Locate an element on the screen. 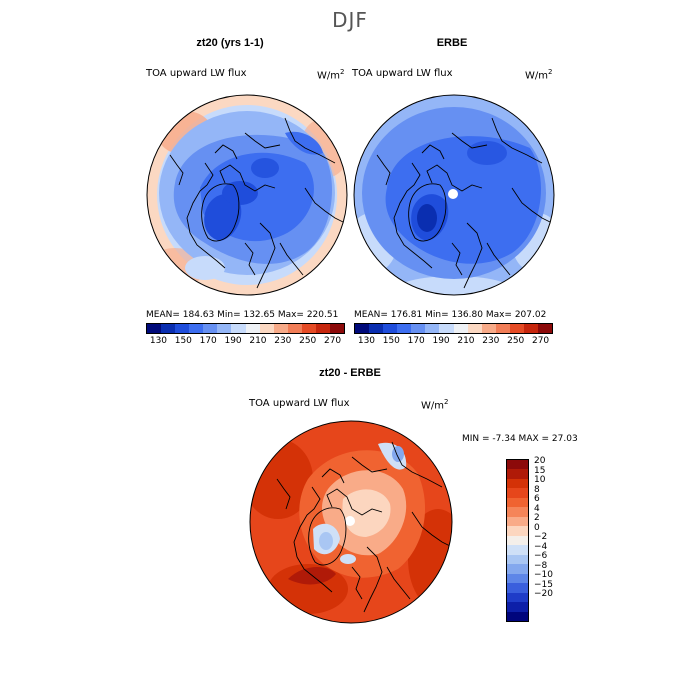  colorbar-tick-label: −4 is located at coordinates (541, 546).